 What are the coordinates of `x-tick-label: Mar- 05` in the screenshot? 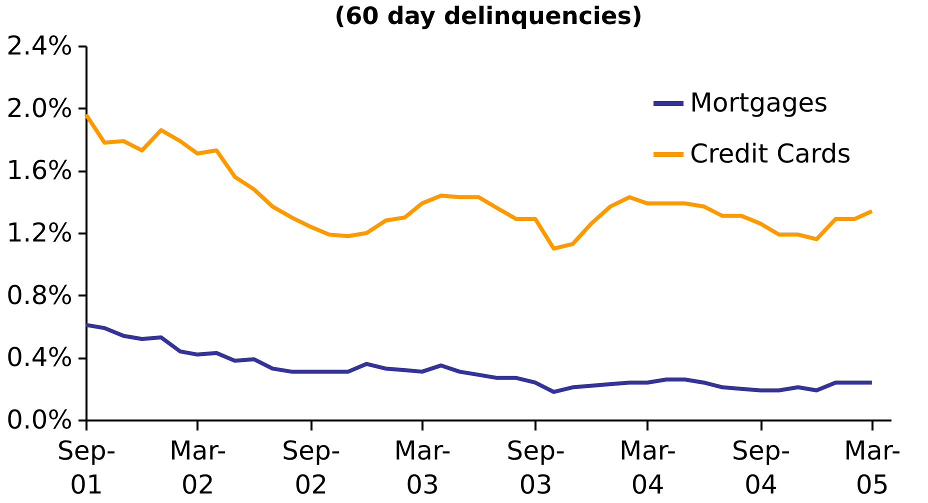 It's located at (872, 468).